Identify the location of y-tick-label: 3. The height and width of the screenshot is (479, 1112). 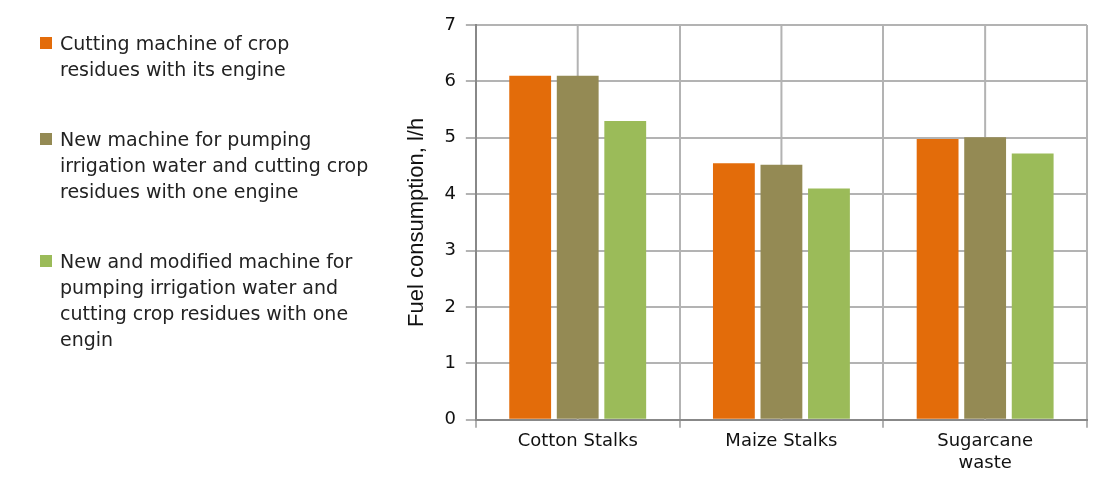
(450, 249).